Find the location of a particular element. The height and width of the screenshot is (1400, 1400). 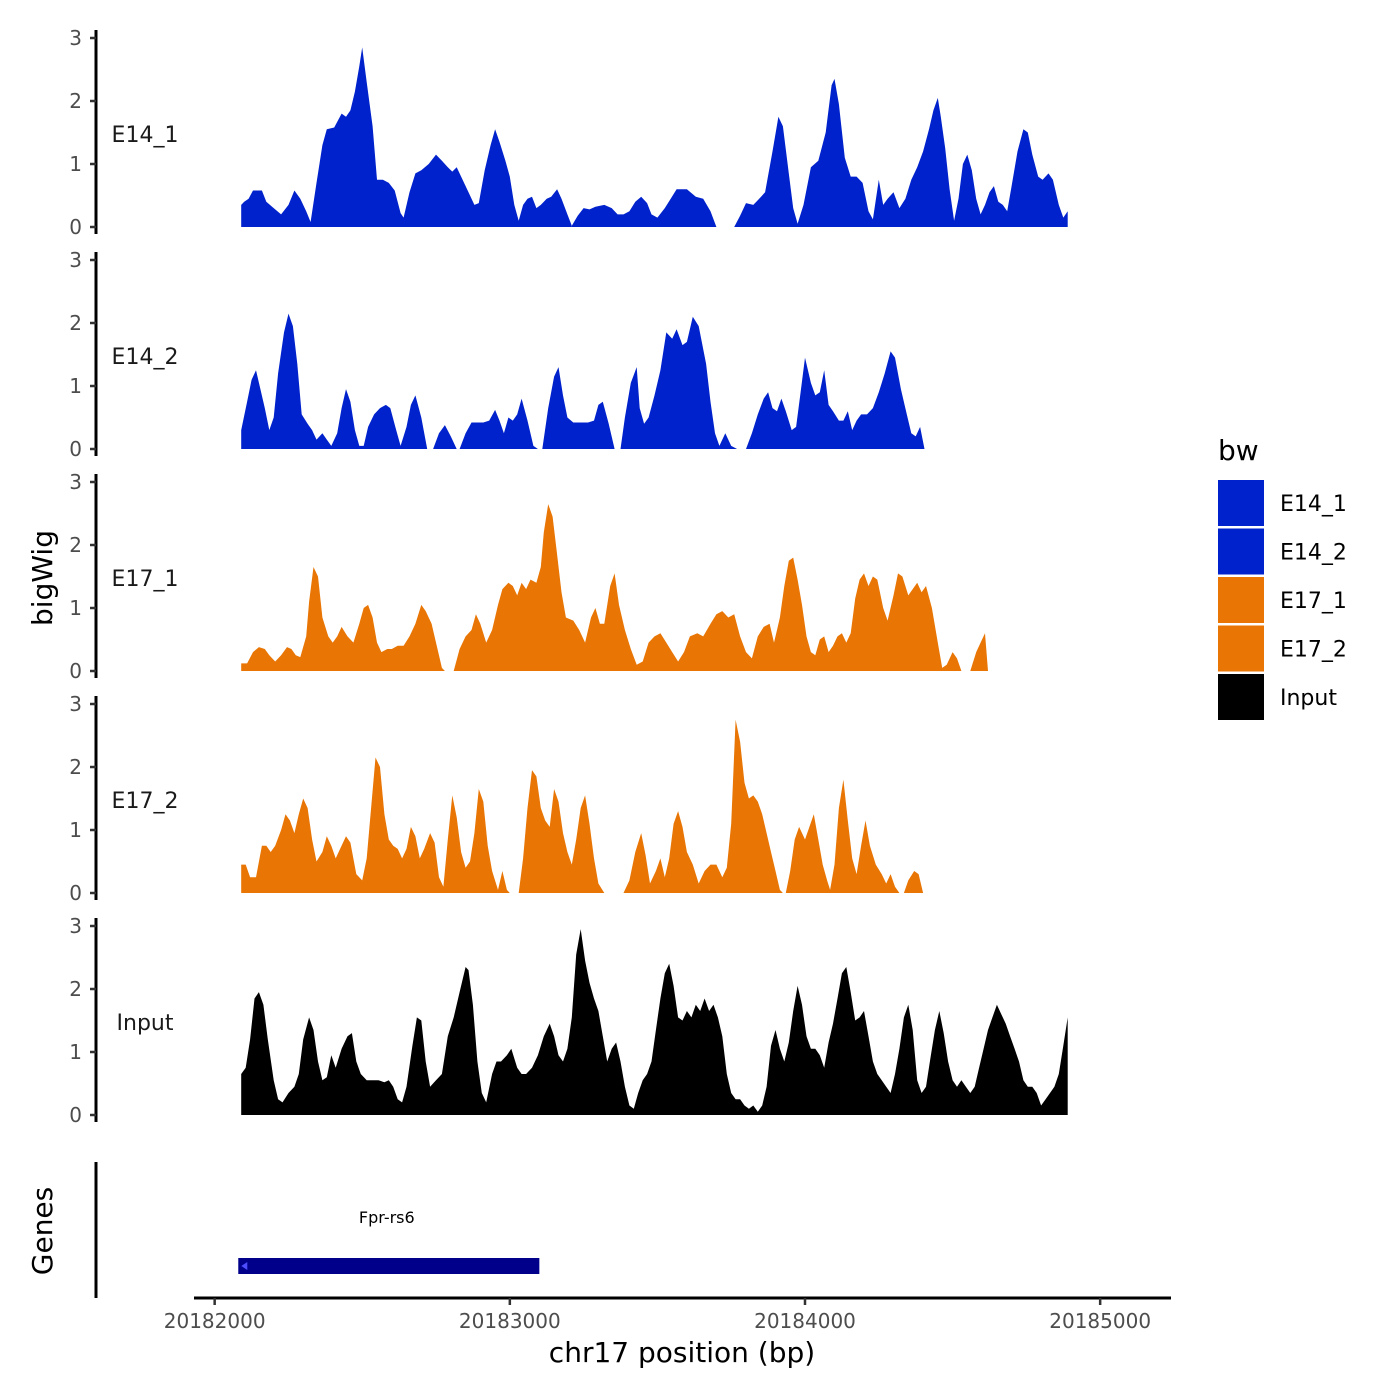

track-e17-1: 0 1 2 3 E17_1 is located at coordinates (528, 576).